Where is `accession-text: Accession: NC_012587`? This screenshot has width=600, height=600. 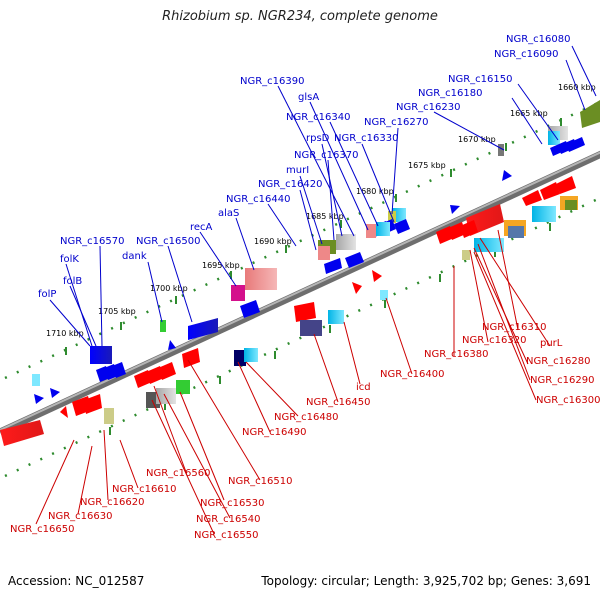
accession-text: Accession: NC_012587 is located at coordinates (76, 581).